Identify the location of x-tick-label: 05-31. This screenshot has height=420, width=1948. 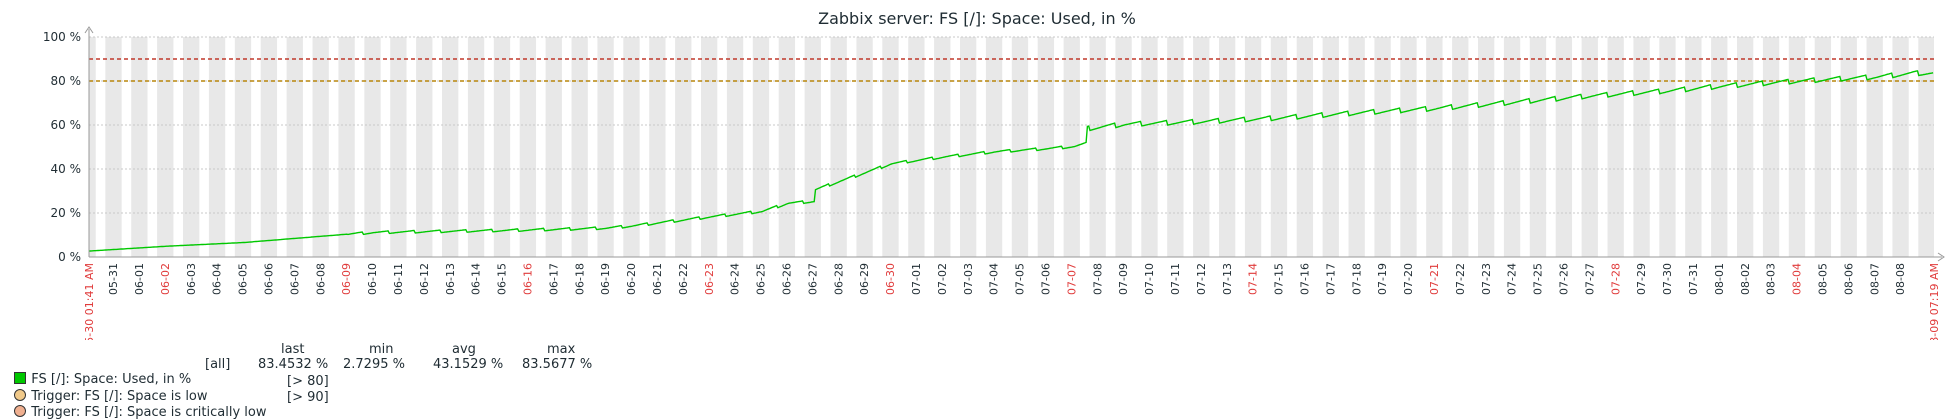
(113, 279).